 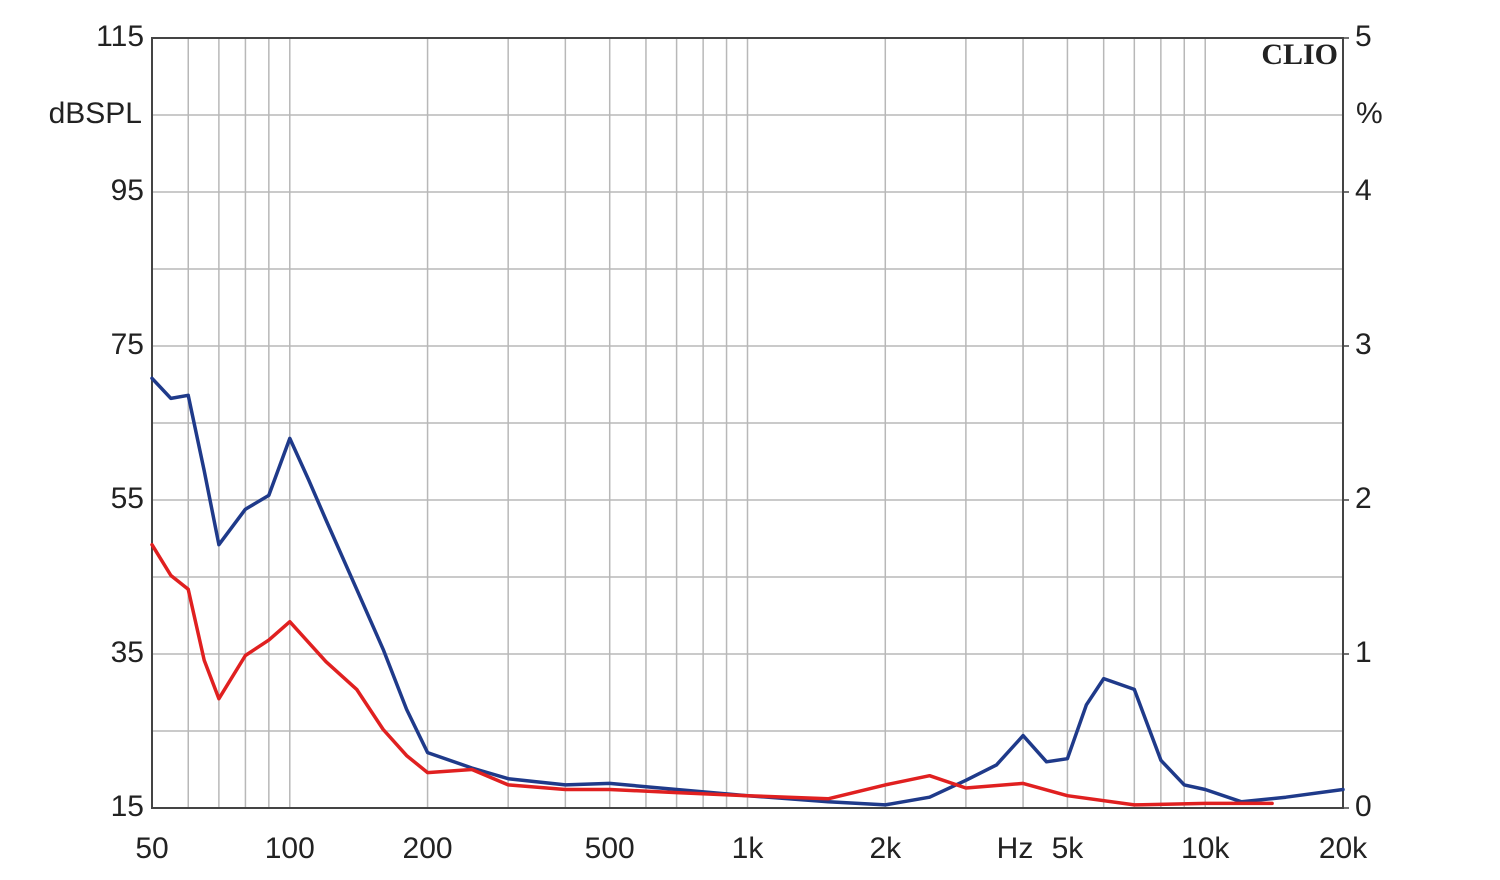 What do you see at coordinates (290, 848) in the screenshot?
I see `x-tick-label: 100` at bounding box center [290, 848].